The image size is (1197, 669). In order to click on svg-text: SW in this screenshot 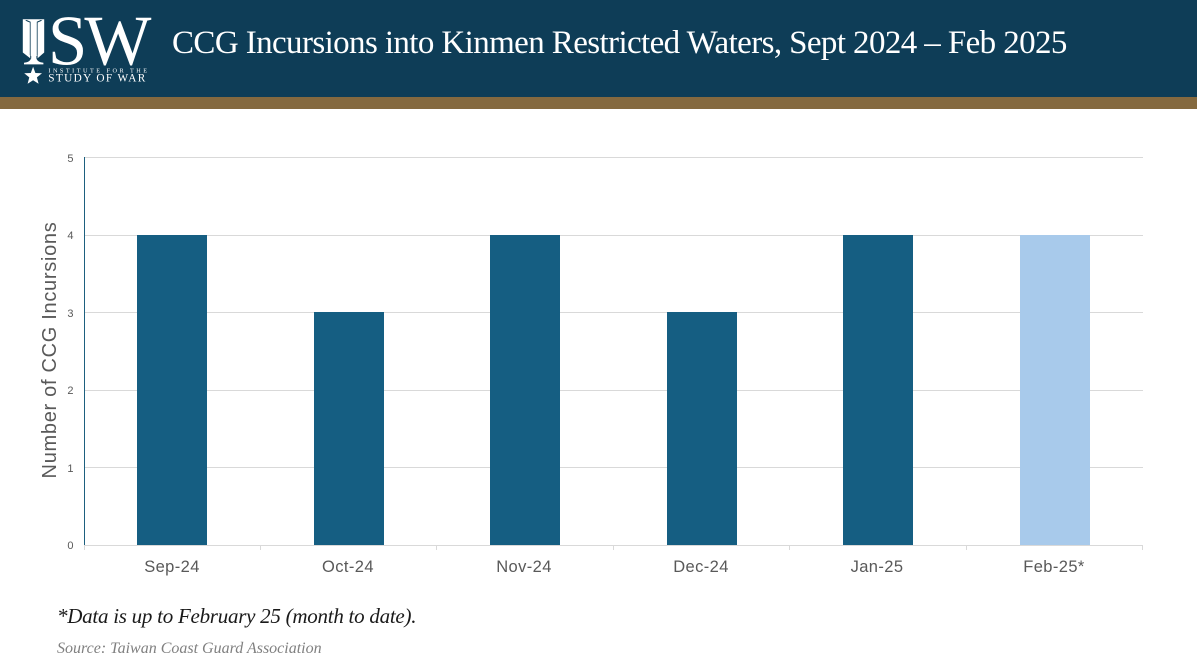, I will do `click(99, 41)`.